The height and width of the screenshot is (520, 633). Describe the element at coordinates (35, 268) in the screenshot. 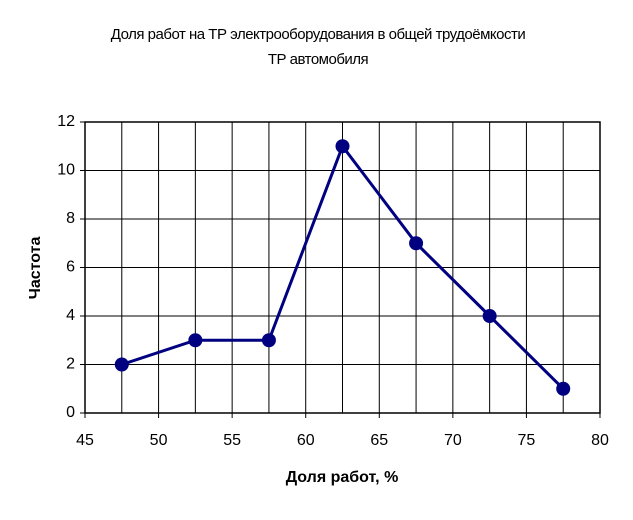

I see `y-axis-label: Частота` at that location.